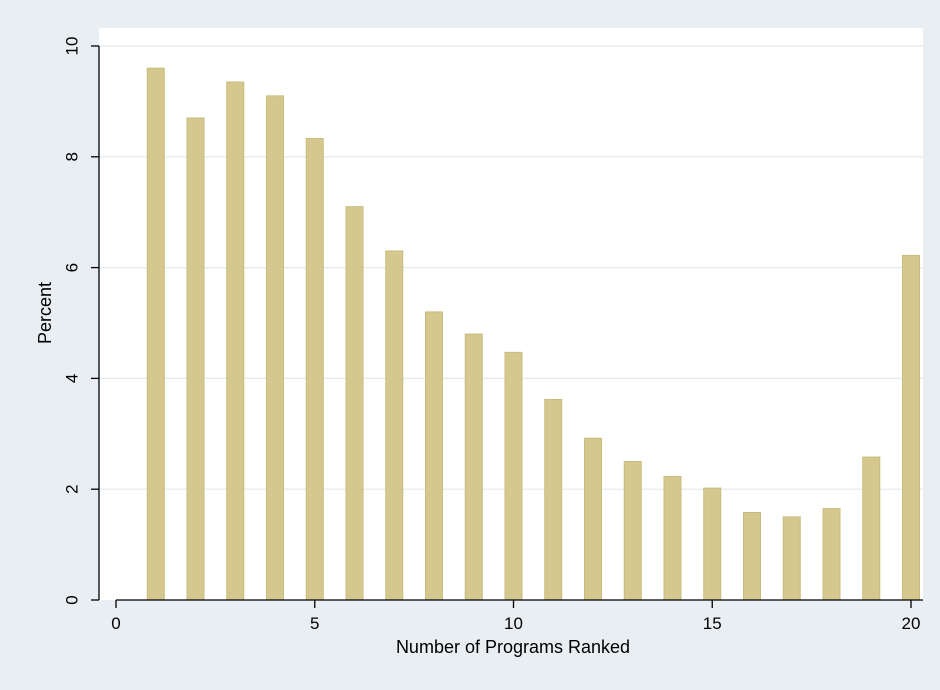  What do you see at coordinates (513, 623) in the screenshot?
I see `x-tick-label: 10` at bounding box center [513, 623].